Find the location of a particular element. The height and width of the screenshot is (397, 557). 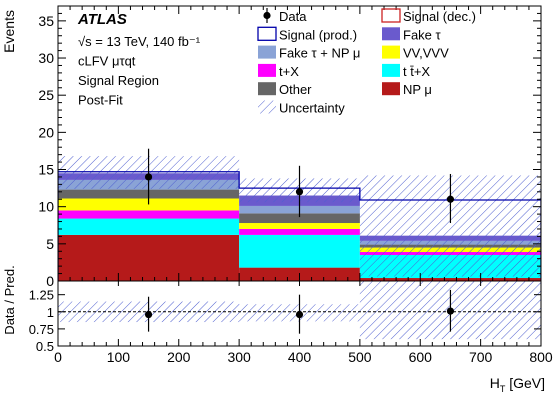

y-tick-label: 20 is located at coordinates (46, 132).